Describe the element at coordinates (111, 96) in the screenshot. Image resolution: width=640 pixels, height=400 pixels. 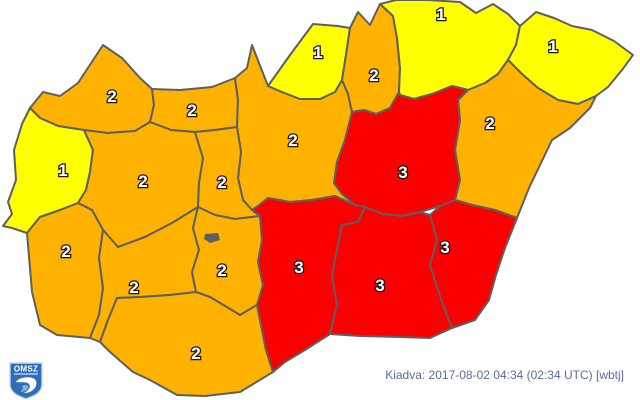
I see `warning-level-label-gyor-moson-sopron: 2` at that location.